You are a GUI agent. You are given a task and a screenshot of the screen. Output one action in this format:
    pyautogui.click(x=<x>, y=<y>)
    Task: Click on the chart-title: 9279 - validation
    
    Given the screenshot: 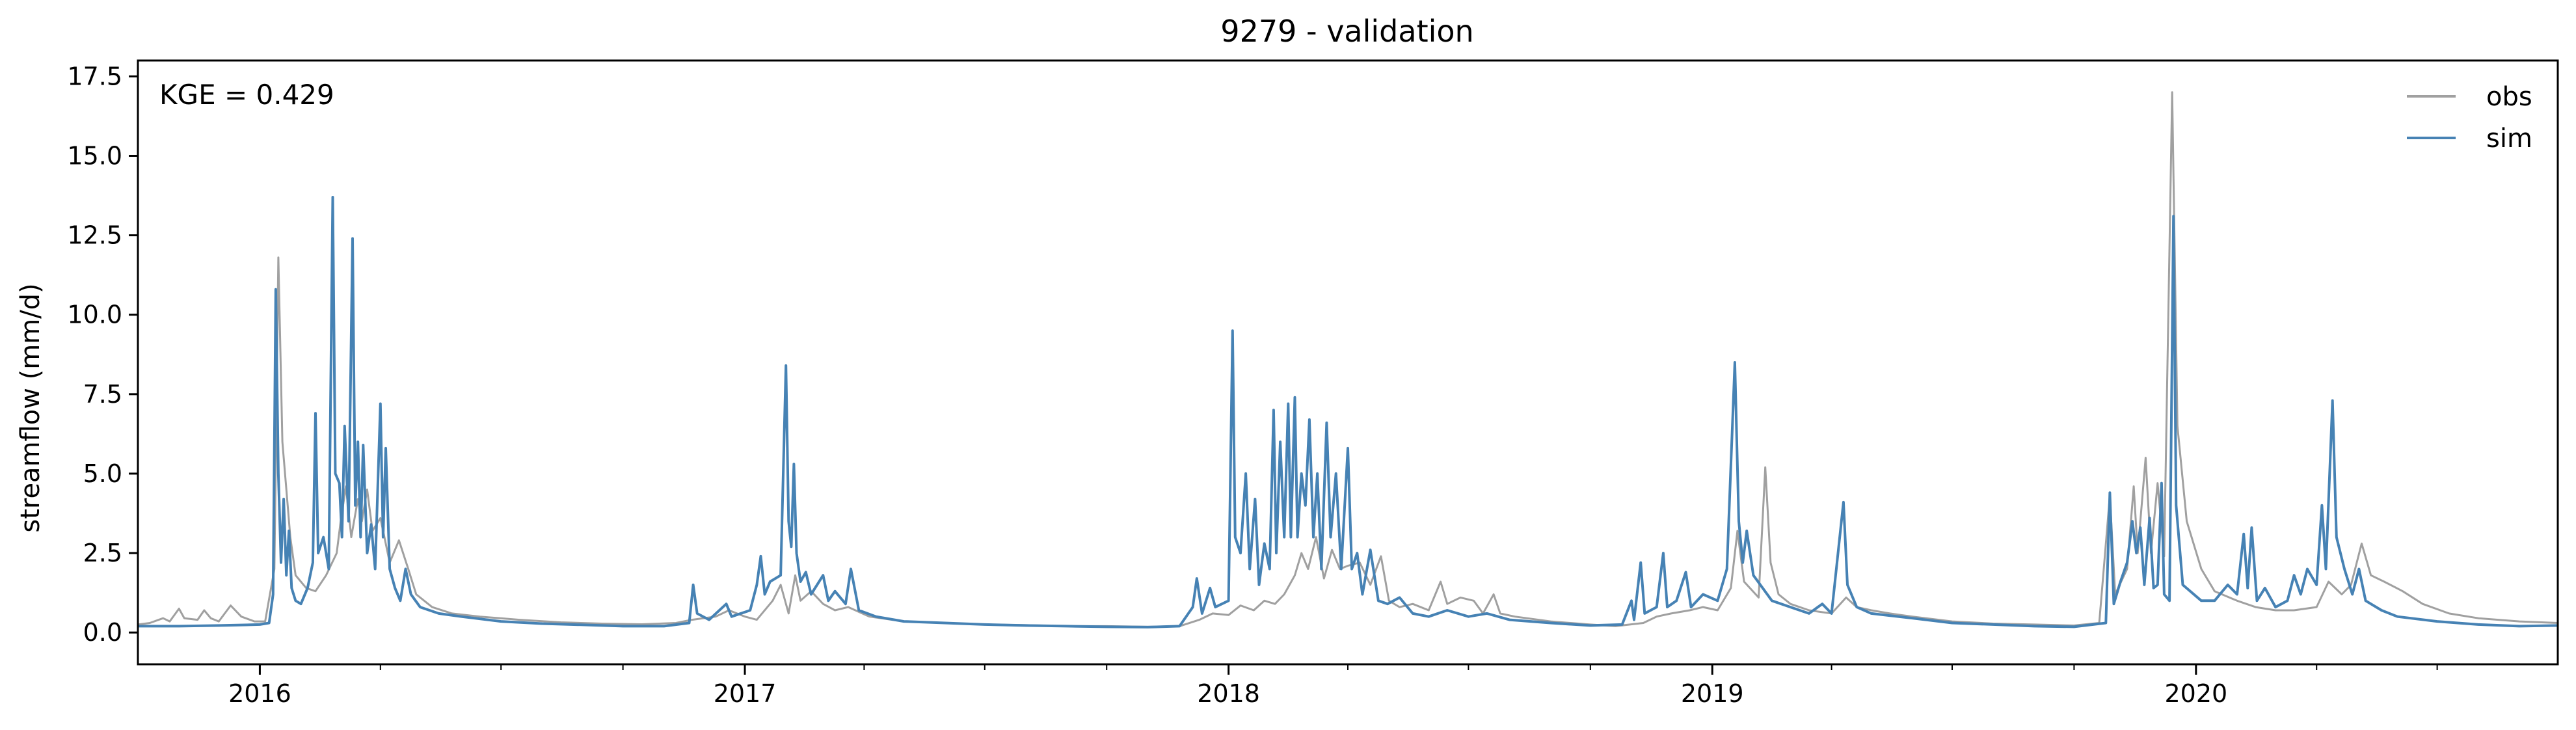 What is the action you would take?
    pyautogui.click(x=1346, y=31)
    